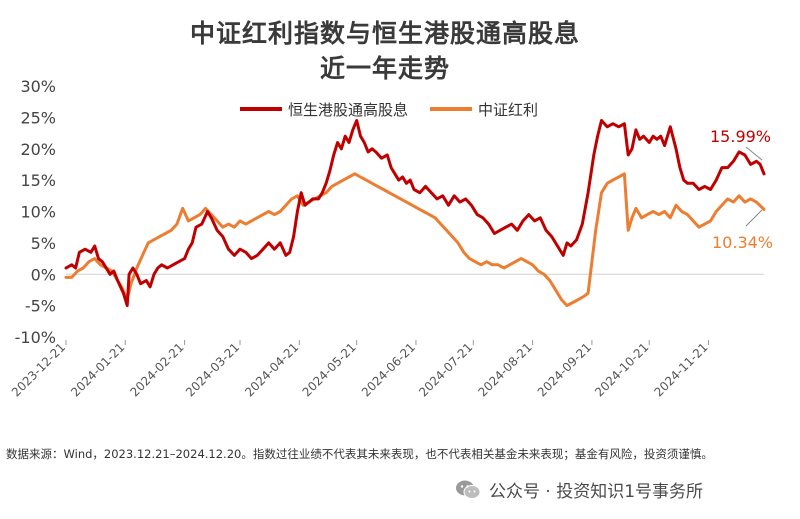 Image resolution: width=800 pixels, height=519 pixels. I want to click on x-tick-label: 2024-02-21, so click(156, 369).